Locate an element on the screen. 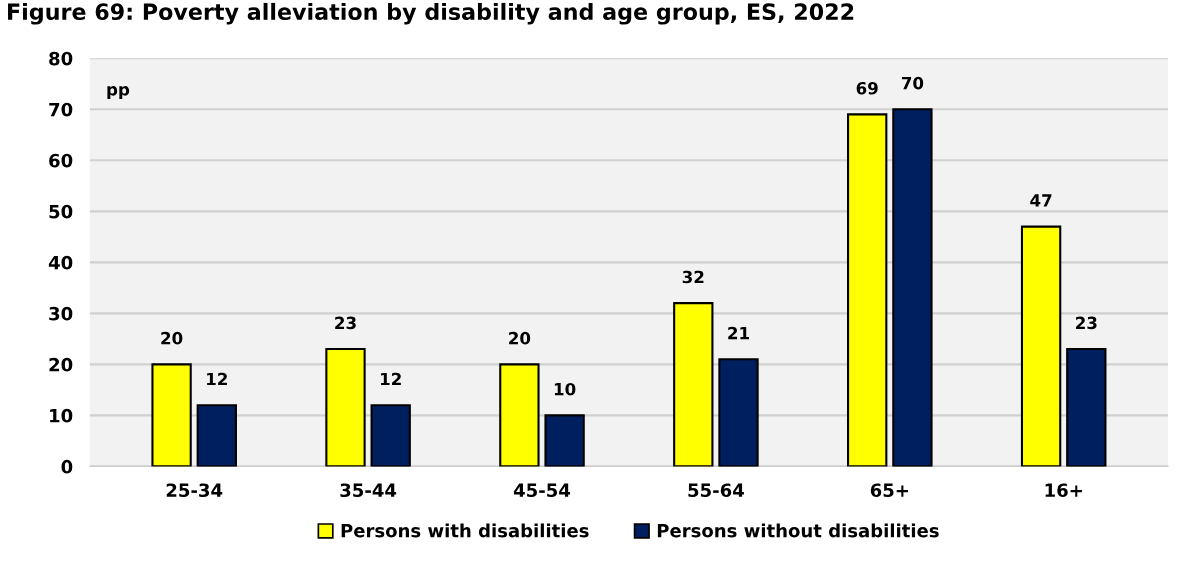 This screenshot has height=583, width=1198. x-tick-label: 65+ is located at coordinates (889, 490).